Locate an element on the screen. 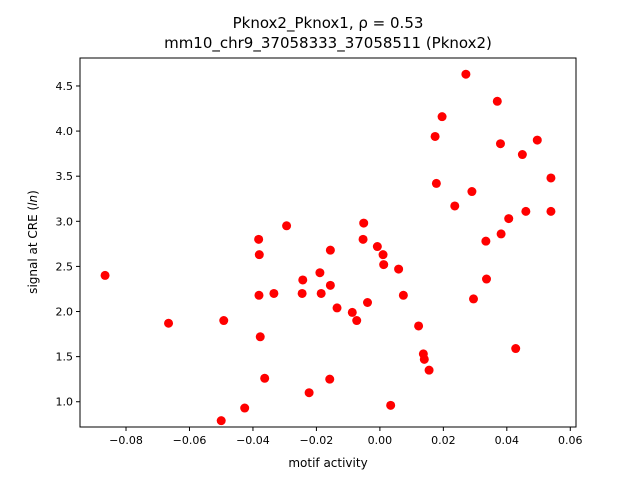  y-tick-label: 1.0 is located at coordinates (65, 402).